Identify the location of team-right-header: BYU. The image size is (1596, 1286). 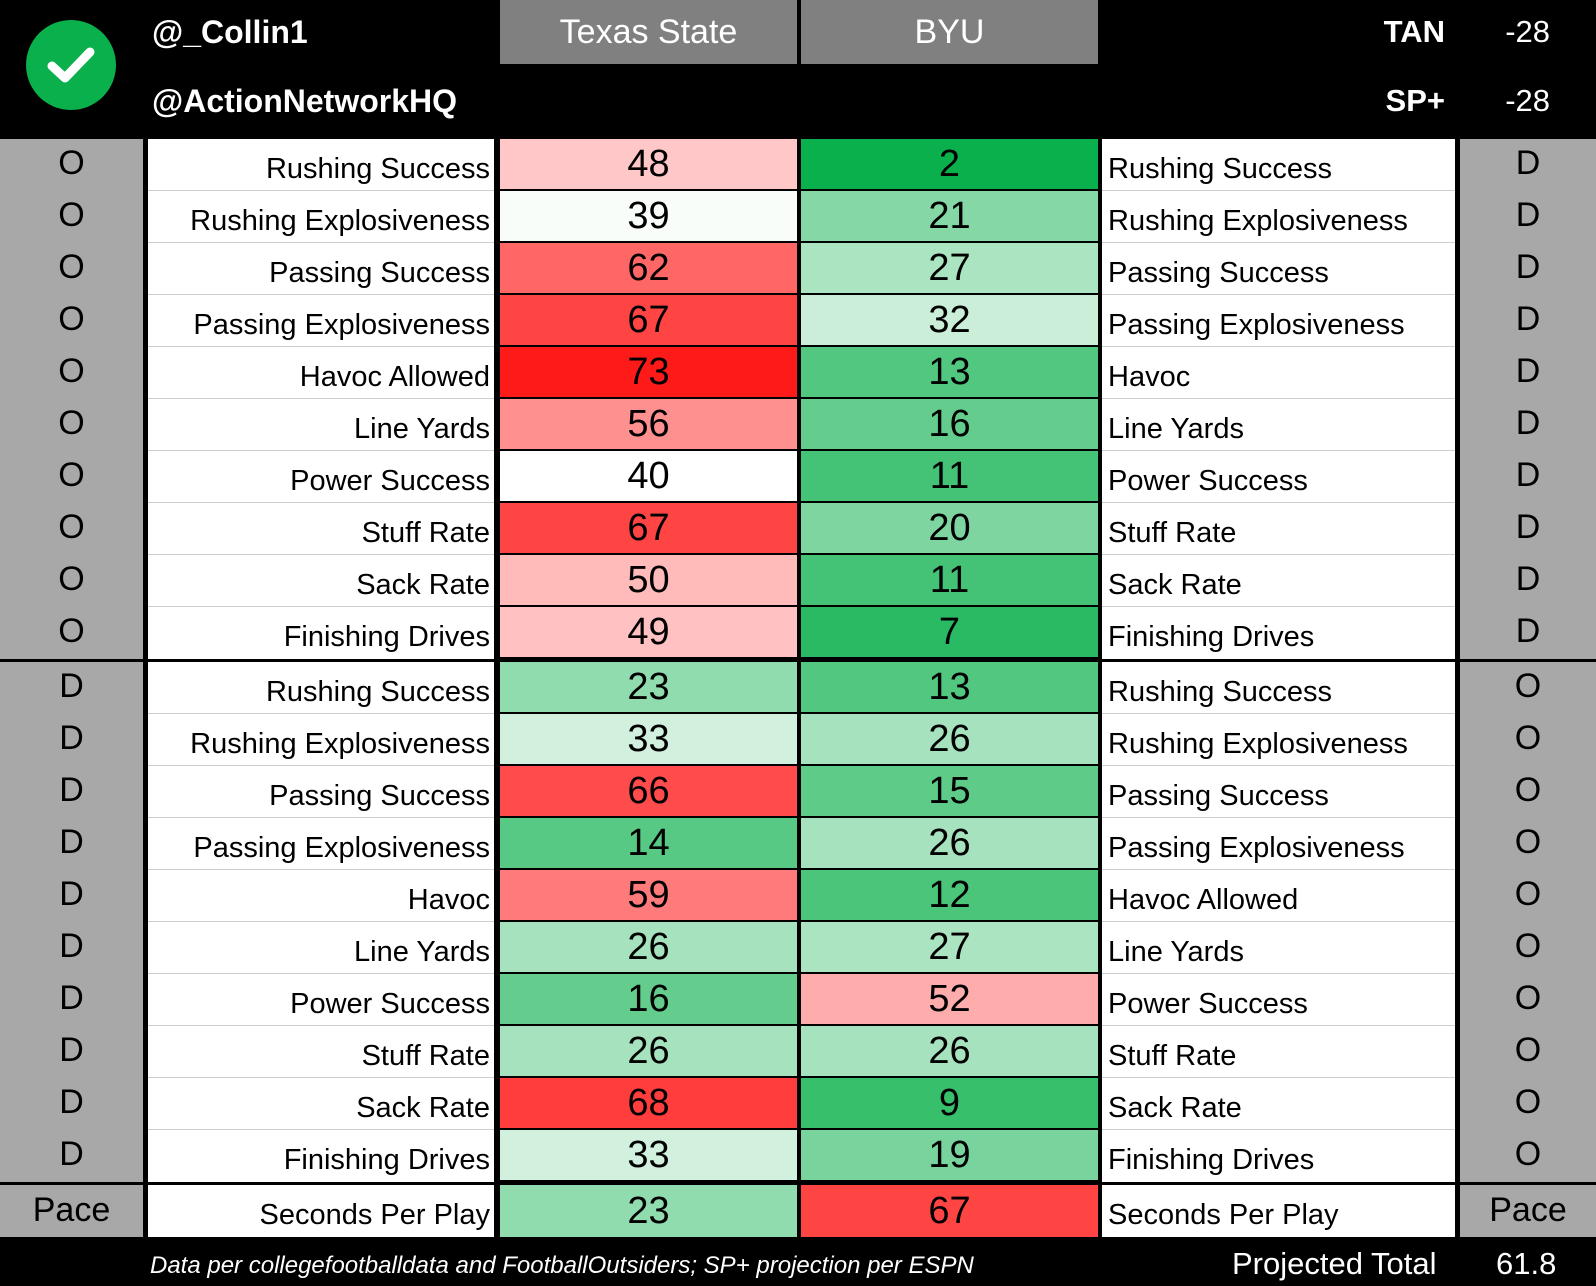
(949, 32).